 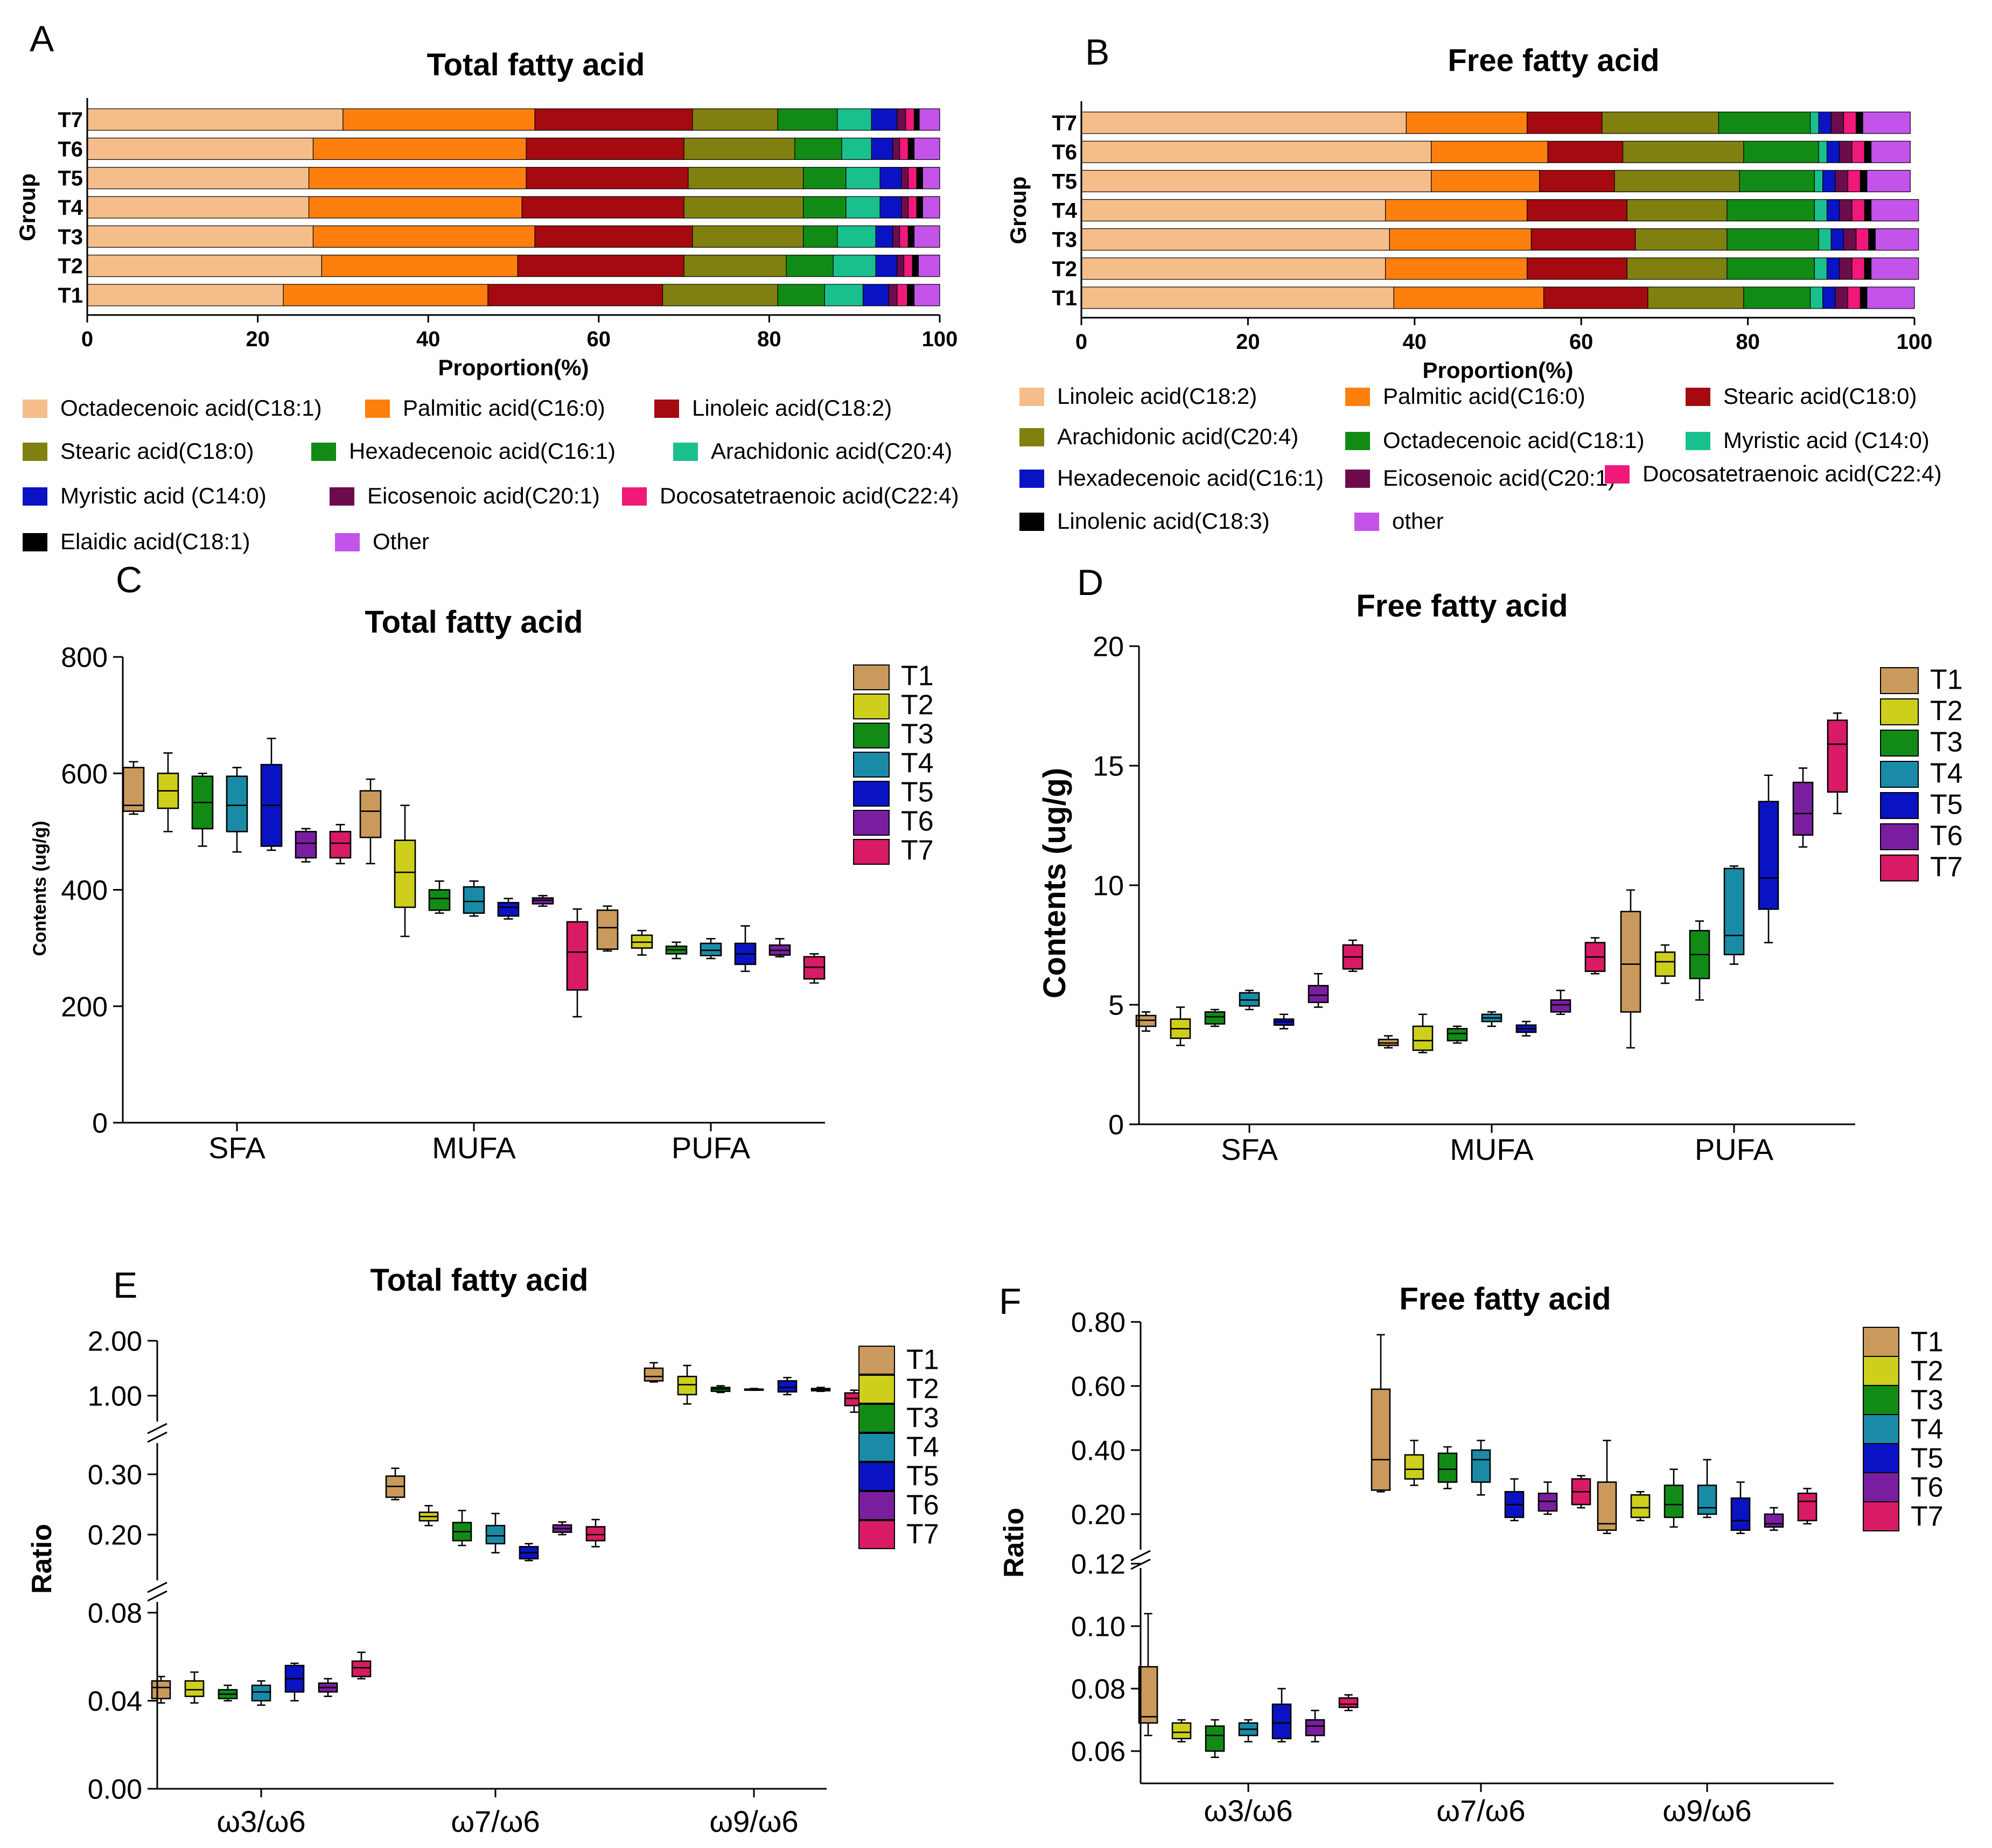 What do you see at coordinates (1098, 1689) in the screenshot?
I see `y-tick-label: 0.08` at bounding box center [1098, 1689].